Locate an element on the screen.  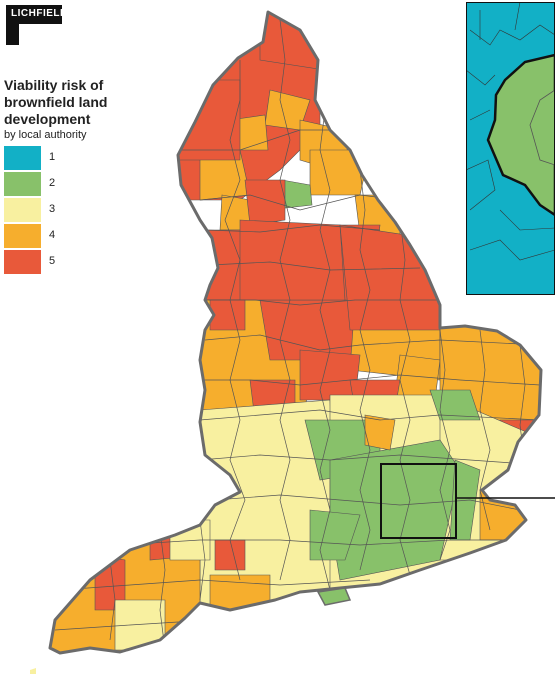
inset-london-centre is located at coordinates (542, 127).